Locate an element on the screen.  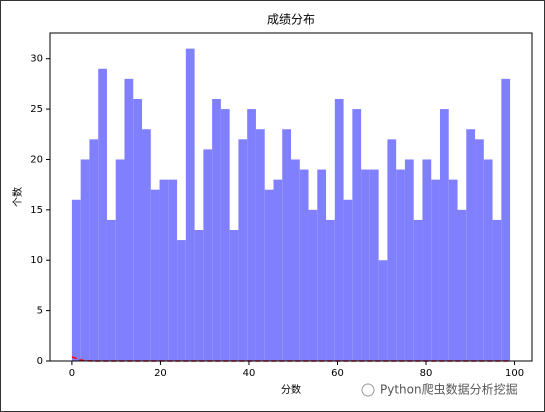
x-axis-label: 分数 is located at coordinates (291, 389).